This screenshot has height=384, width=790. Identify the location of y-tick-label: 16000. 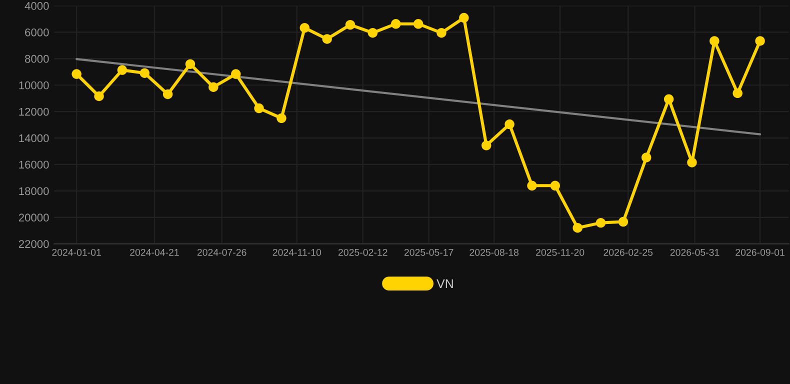
(34, 164).